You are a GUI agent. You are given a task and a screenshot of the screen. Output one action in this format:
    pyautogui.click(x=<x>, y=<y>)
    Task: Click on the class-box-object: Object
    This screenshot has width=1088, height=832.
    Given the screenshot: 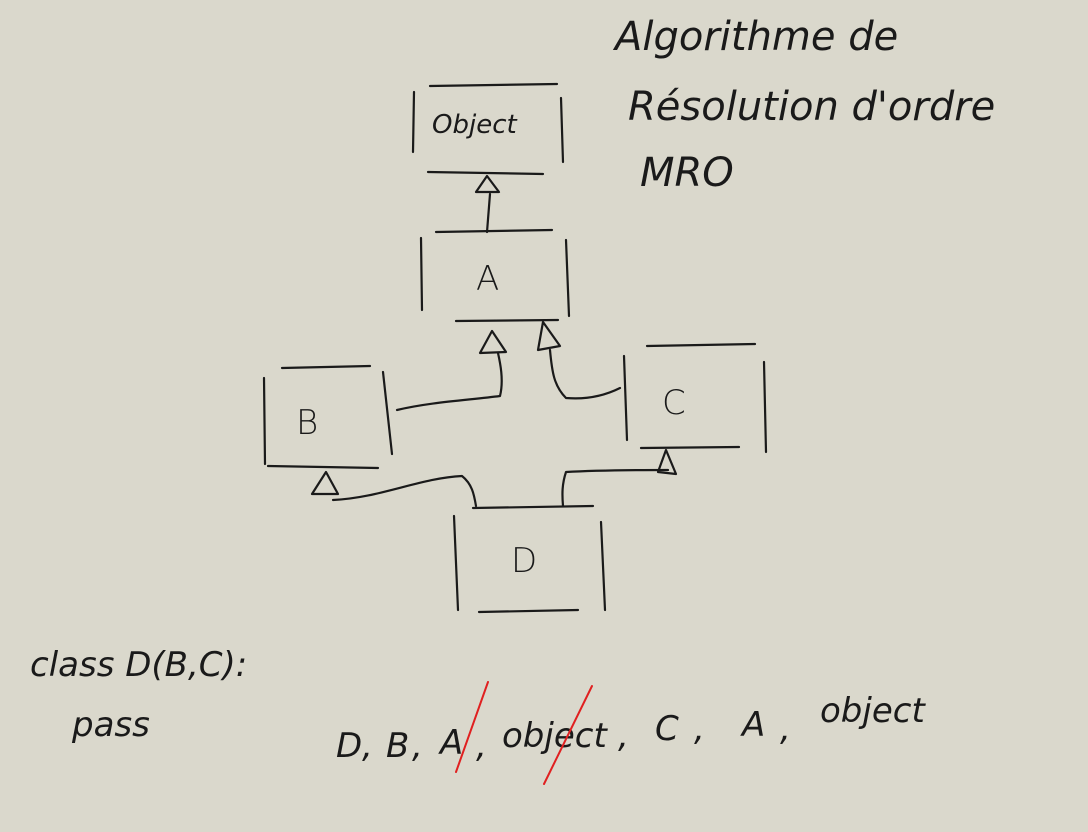 What is the action you would take?
    pyautogui.click(x=488, y=129)
    